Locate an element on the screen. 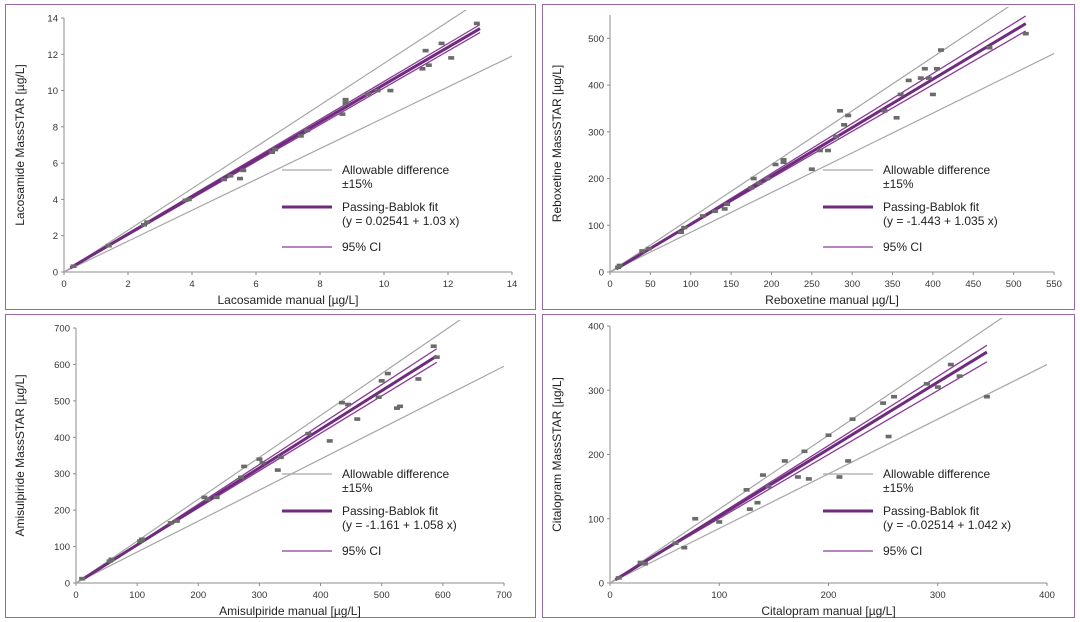 The height and width of the screenshot is (622, 1080). citalopram-legend-allowable-range: ±15% is located at coordinates (898, 488).